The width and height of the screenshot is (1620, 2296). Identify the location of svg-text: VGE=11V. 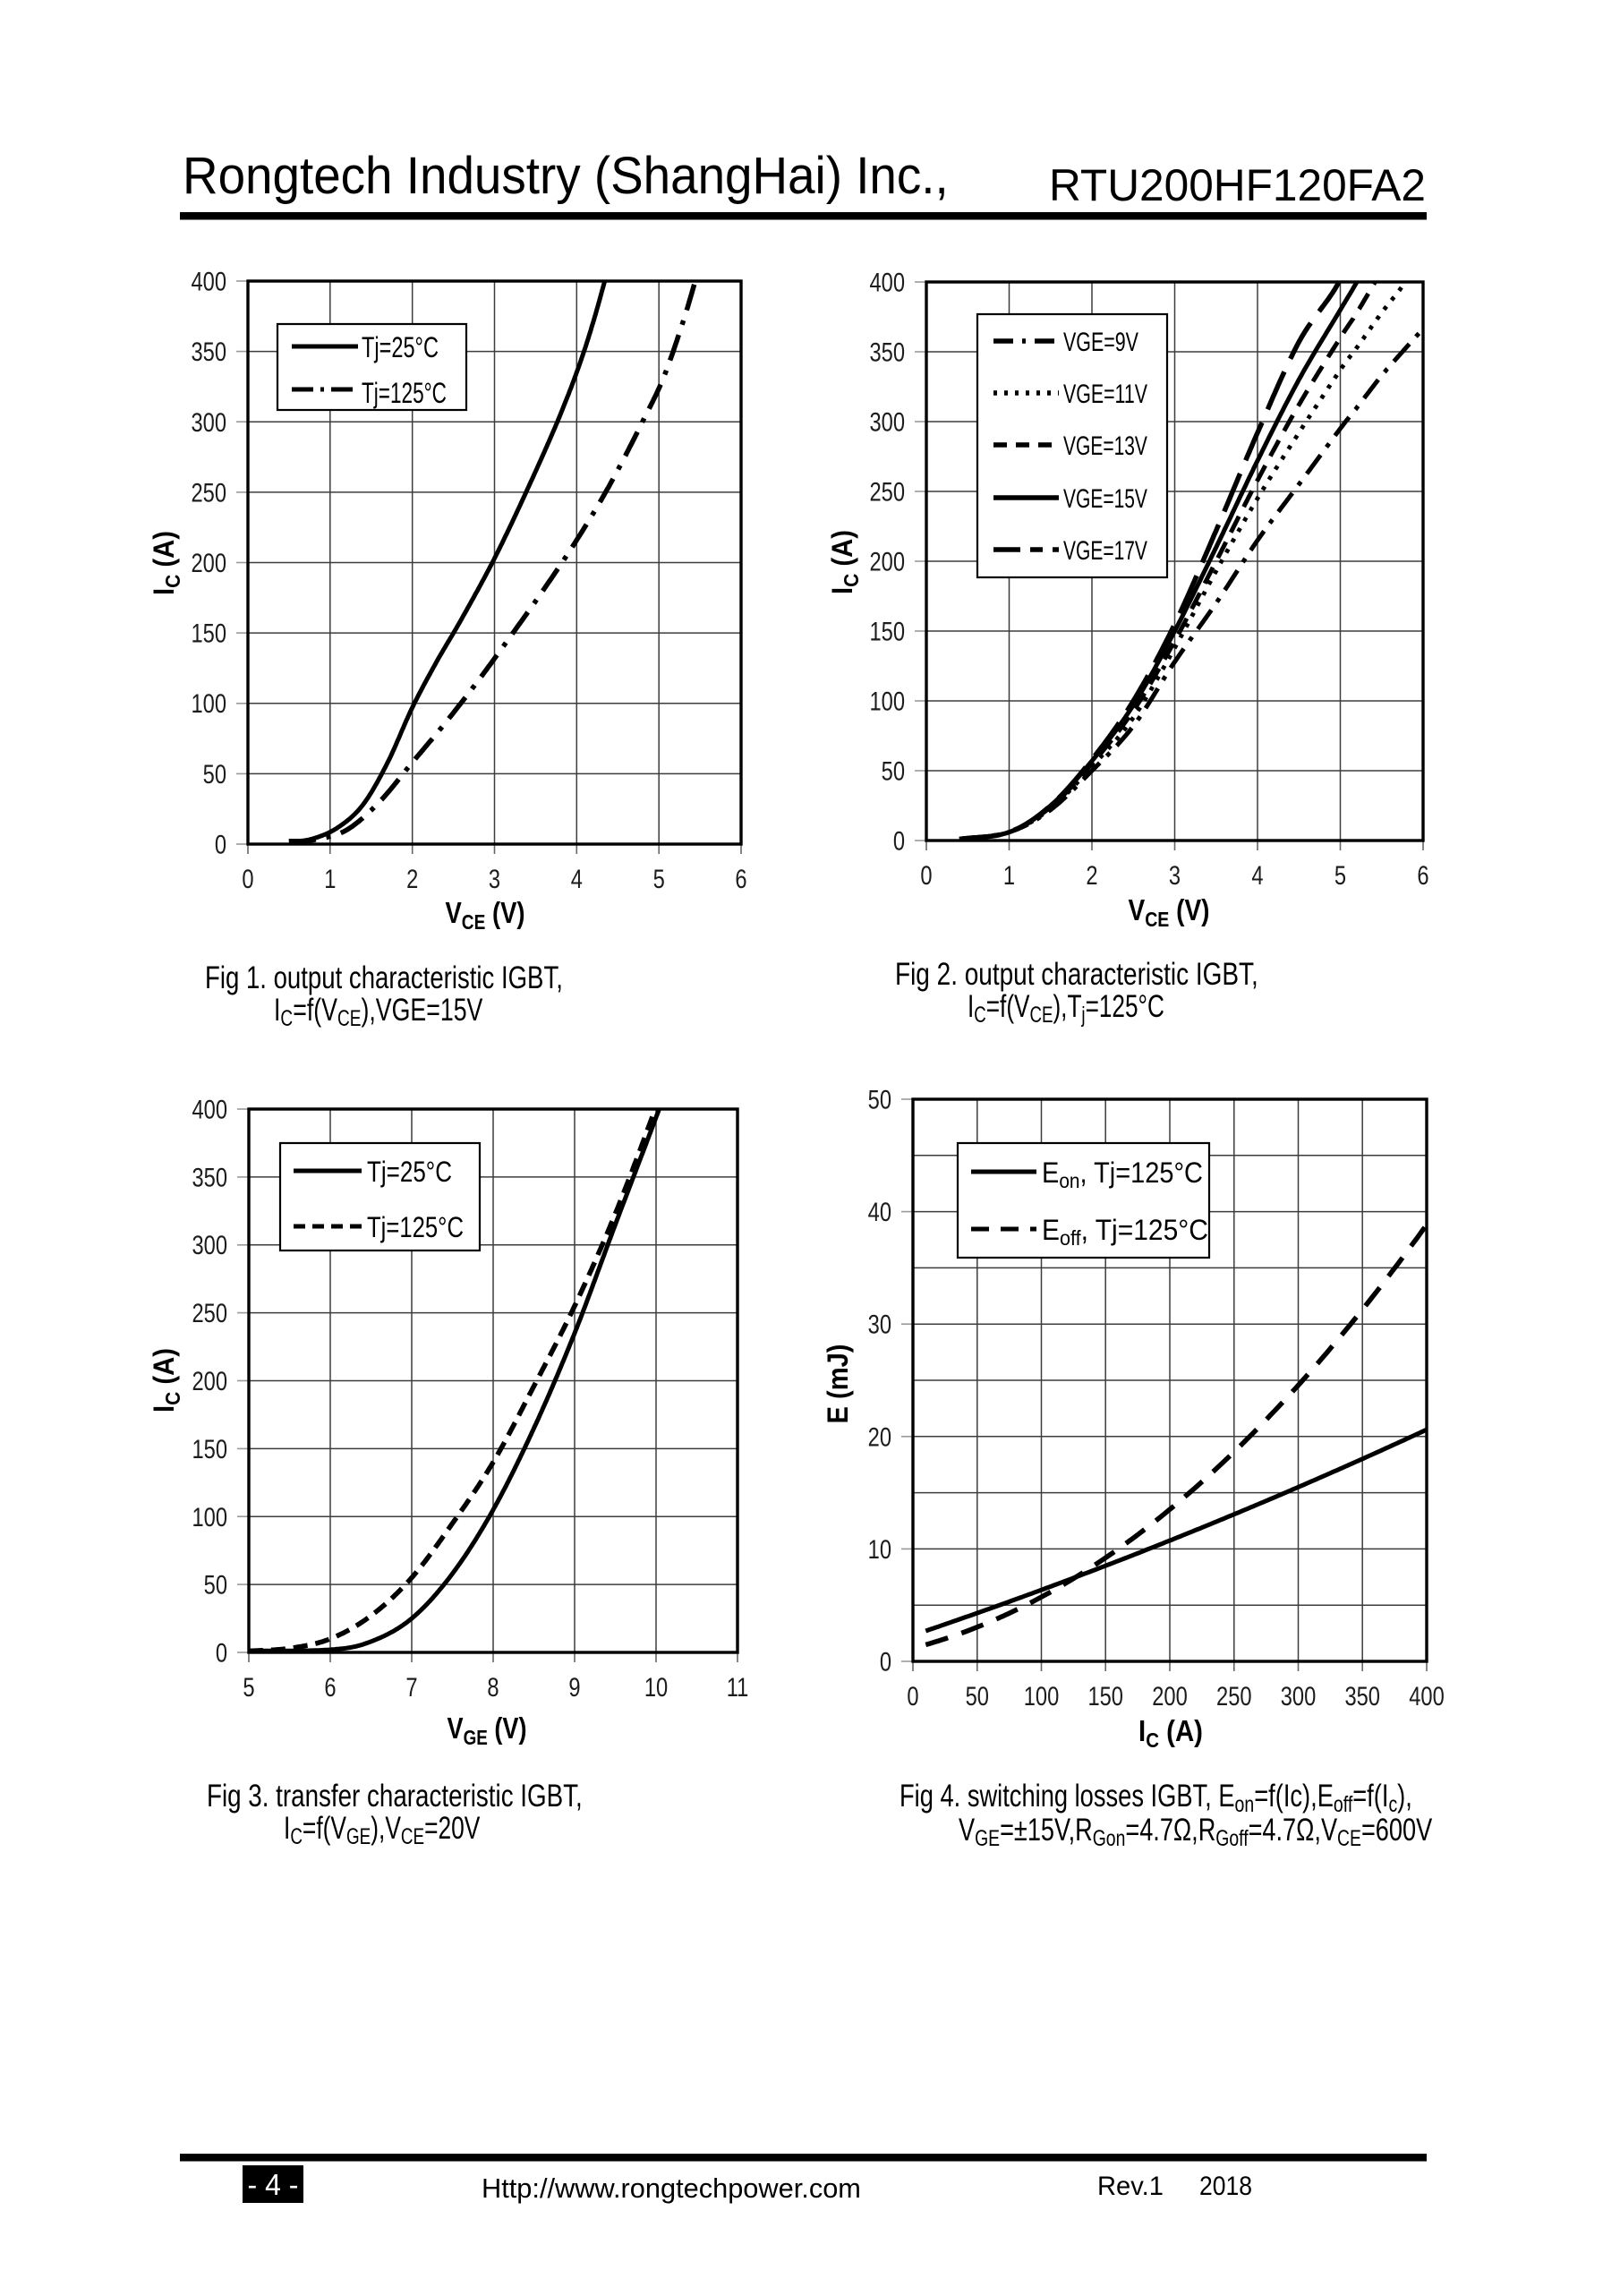
(1105, 393).